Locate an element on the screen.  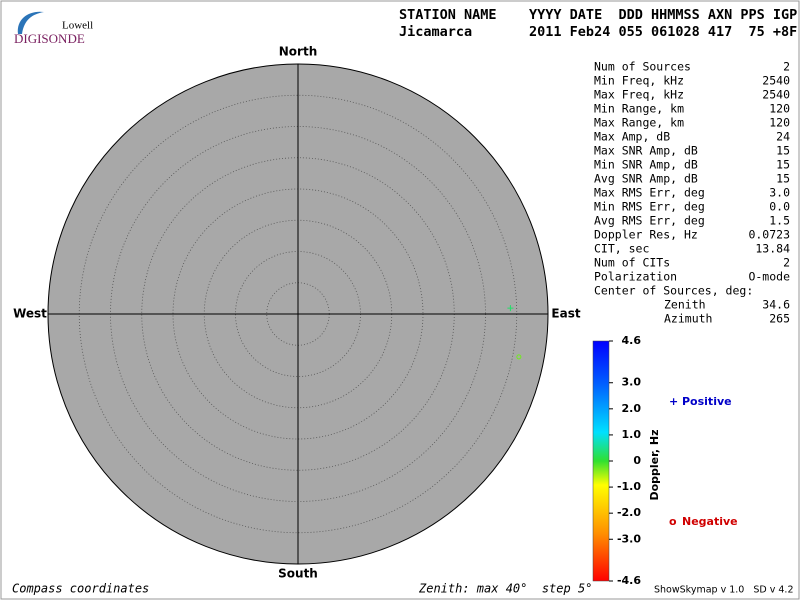
stat-value: O-mode is located at coordinates (769, 277).